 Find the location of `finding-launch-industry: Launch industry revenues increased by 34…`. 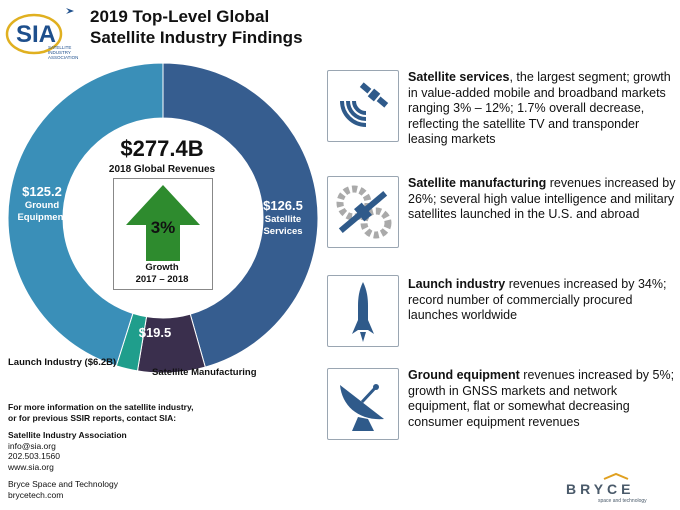

finding-launch-industry: Launch industry revenues increased by 34… is located at coordinates (499, 311).